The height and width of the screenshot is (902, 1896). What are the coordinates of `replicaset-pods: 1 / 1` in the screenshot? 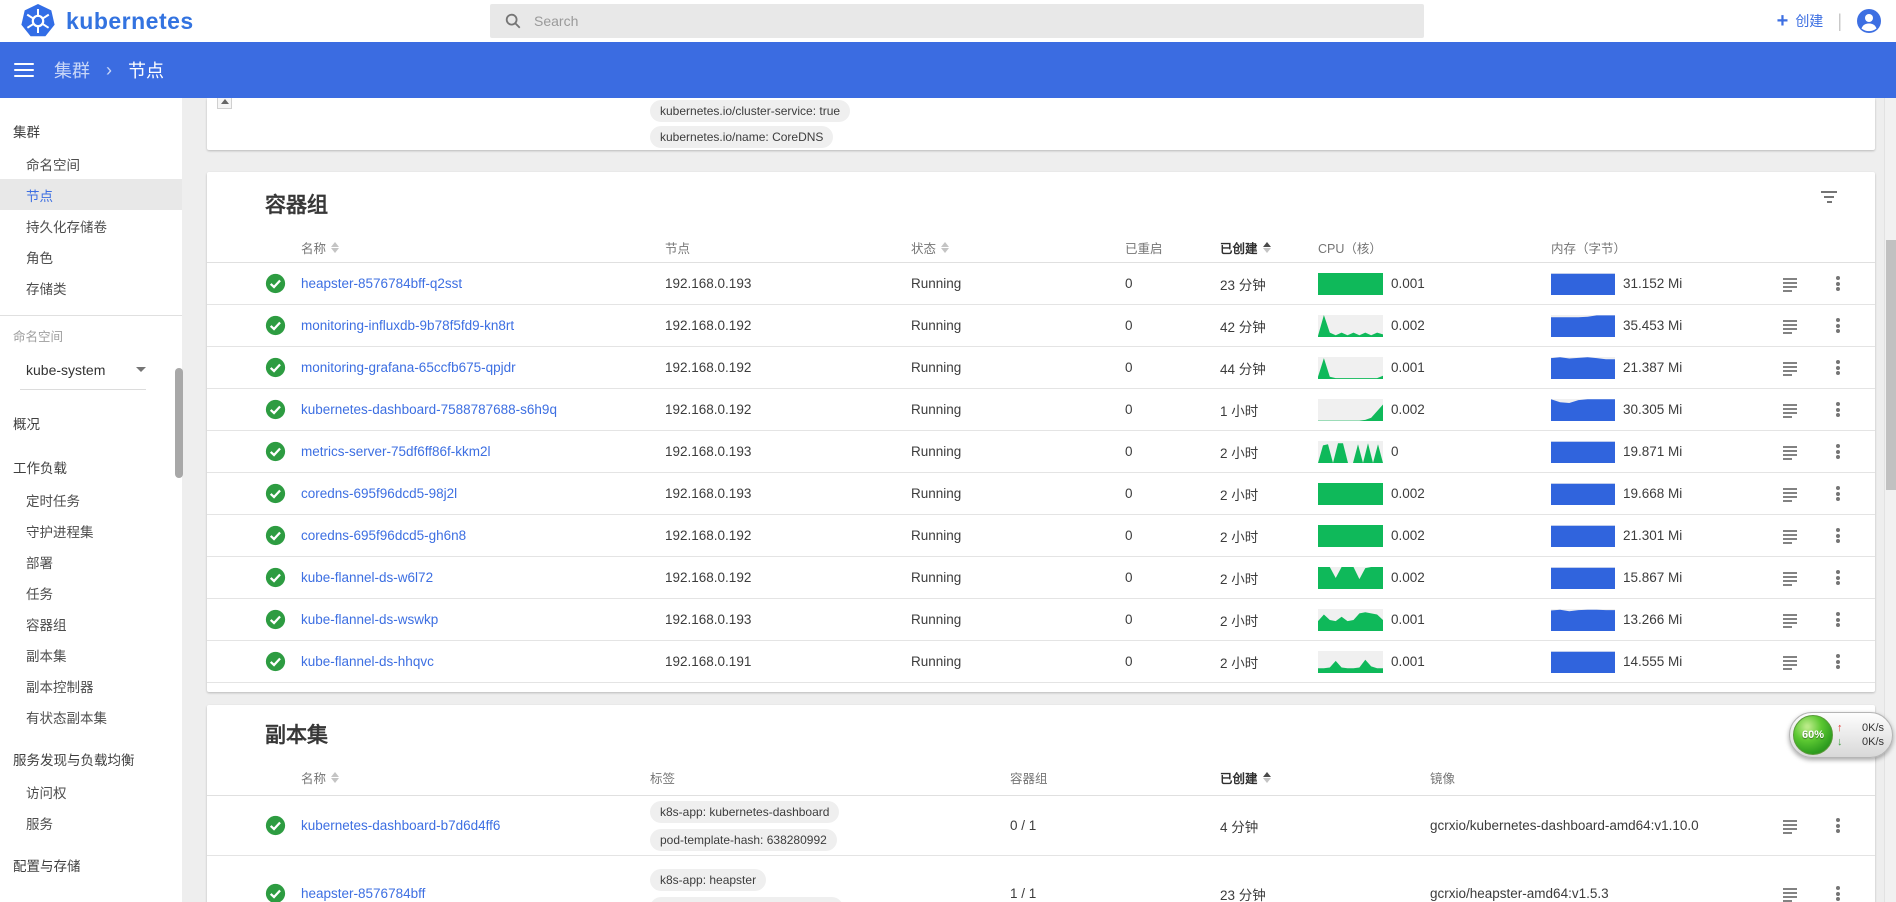 It's located at (1023, 893).